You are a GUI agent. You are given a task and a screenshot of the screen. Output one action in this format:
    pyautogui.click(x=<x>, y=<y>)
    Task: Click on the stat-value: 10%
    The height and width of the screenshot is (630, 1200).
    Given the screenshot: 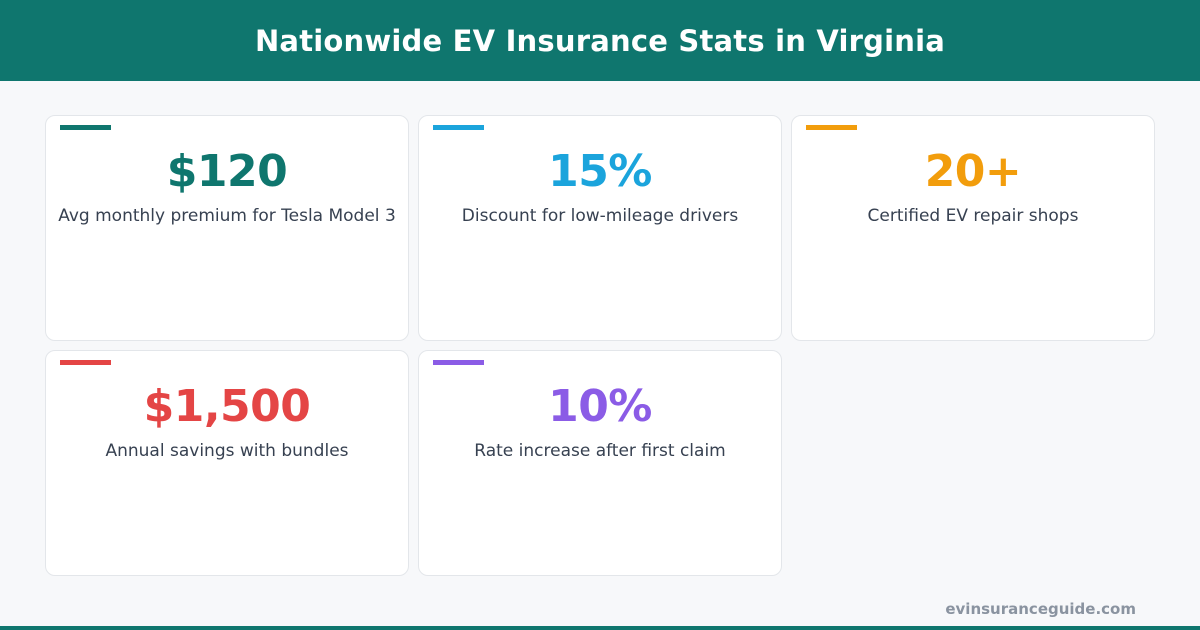 What is the action you would take?
    pyautogui.click(x=600, y=406)
    